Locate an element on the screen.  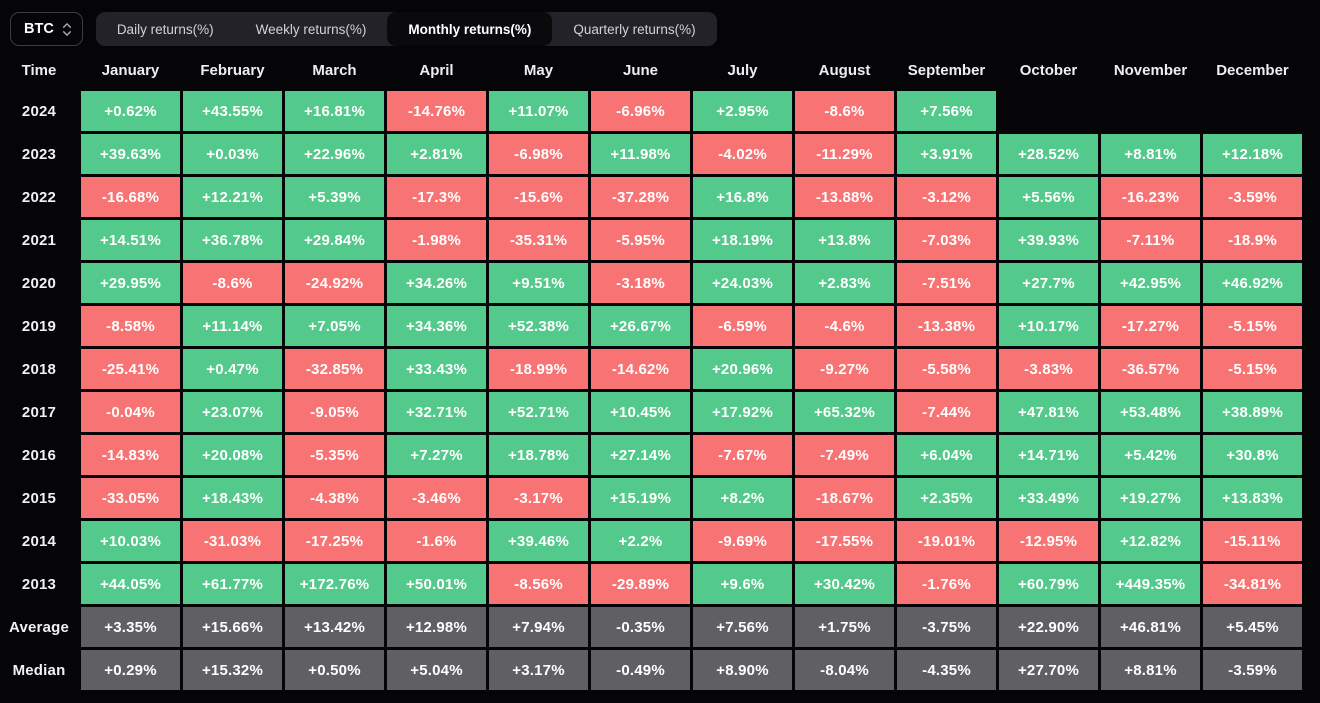
return-cell: -7.51% is located at coordinates (946, 283).